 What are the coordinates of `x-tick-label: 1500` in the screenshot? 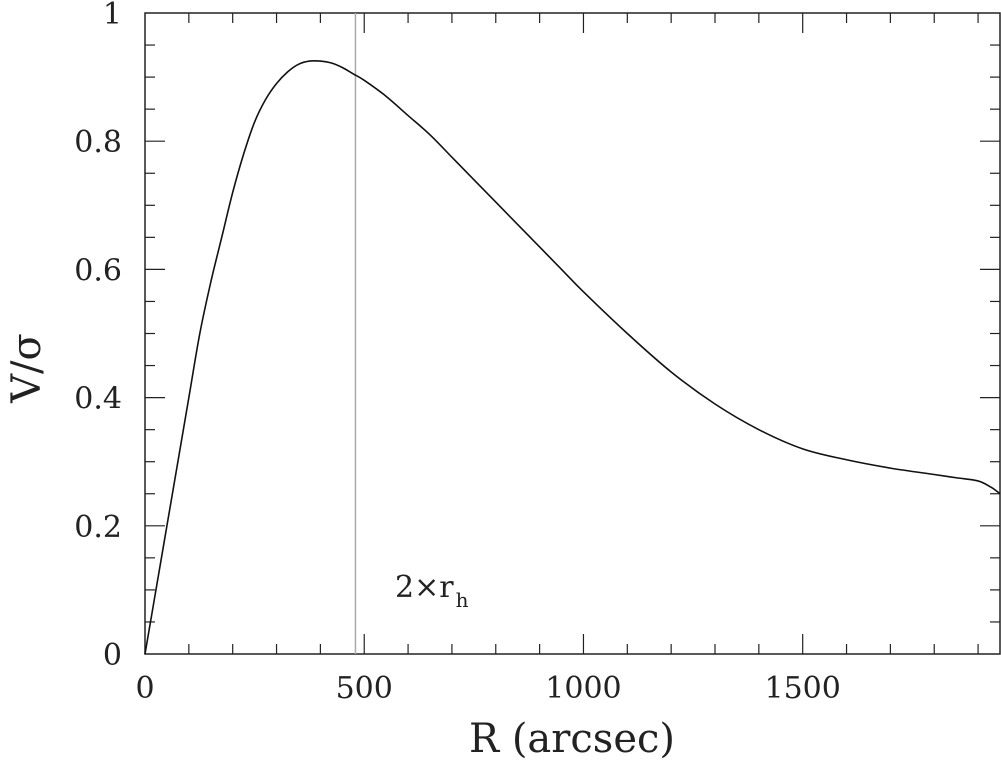 It's located at (803, 688).